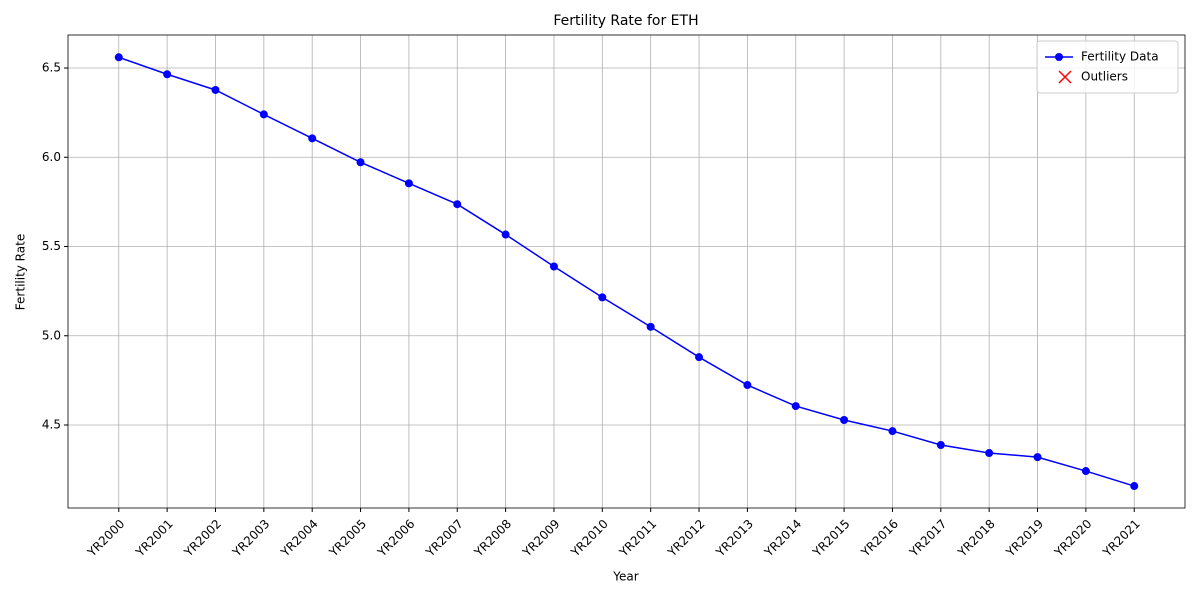 This screenshot has width=1200, height=600. What do you see at coordinates (1104, 77) in the screenshot?
I see `legend-label: Outliers` at bounding box center [1104, 77].